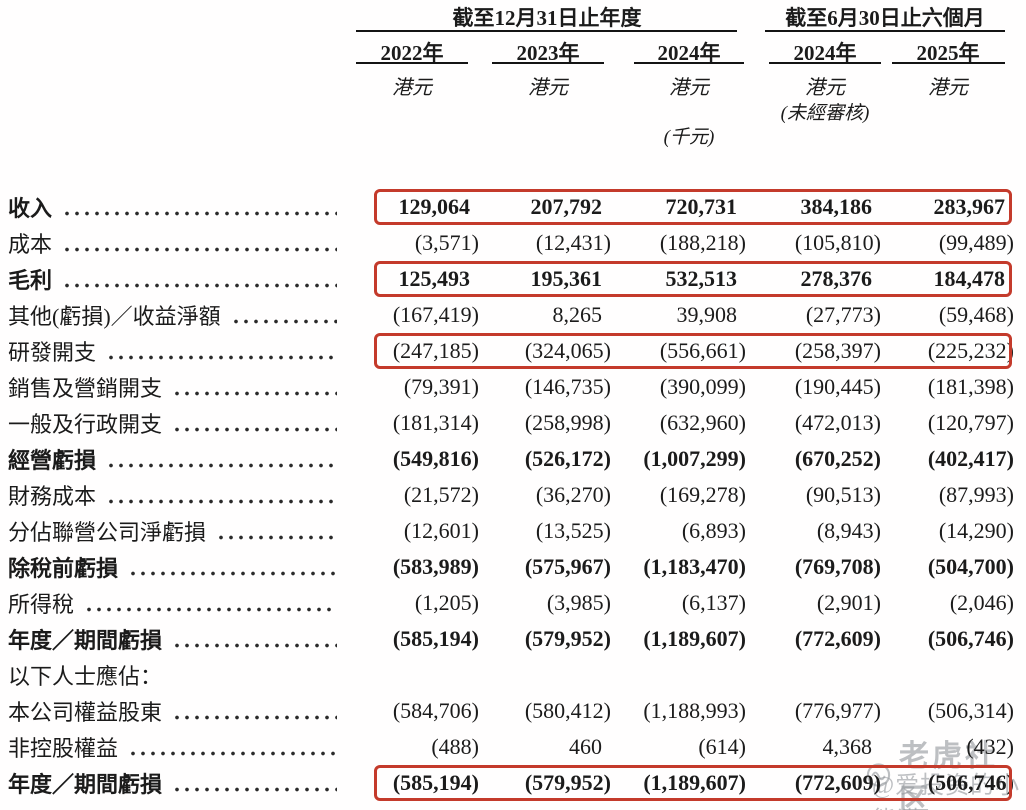  Describe the element at coordinates (567, 782) in the screenshot. I see `value-cell: (579,952)` at that location.